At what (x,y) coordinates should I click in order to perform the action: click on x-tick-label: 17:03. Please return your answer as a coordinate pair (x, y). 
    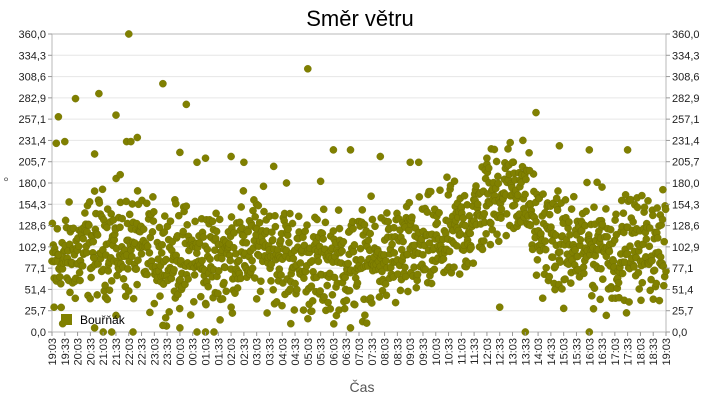
    Looking at the image, I should click on (616, 352).